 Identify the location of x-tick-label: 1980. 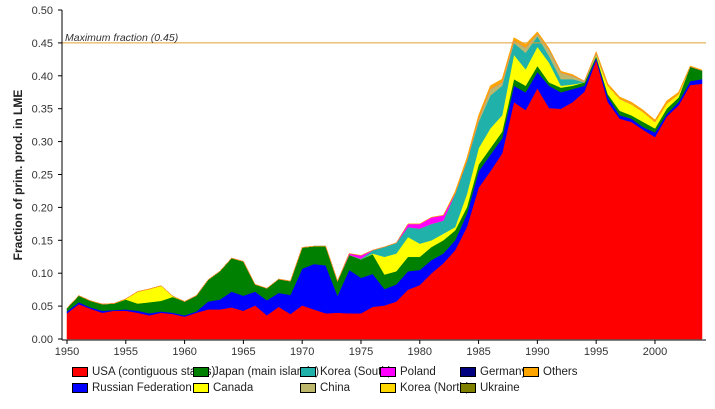
(420, 352).